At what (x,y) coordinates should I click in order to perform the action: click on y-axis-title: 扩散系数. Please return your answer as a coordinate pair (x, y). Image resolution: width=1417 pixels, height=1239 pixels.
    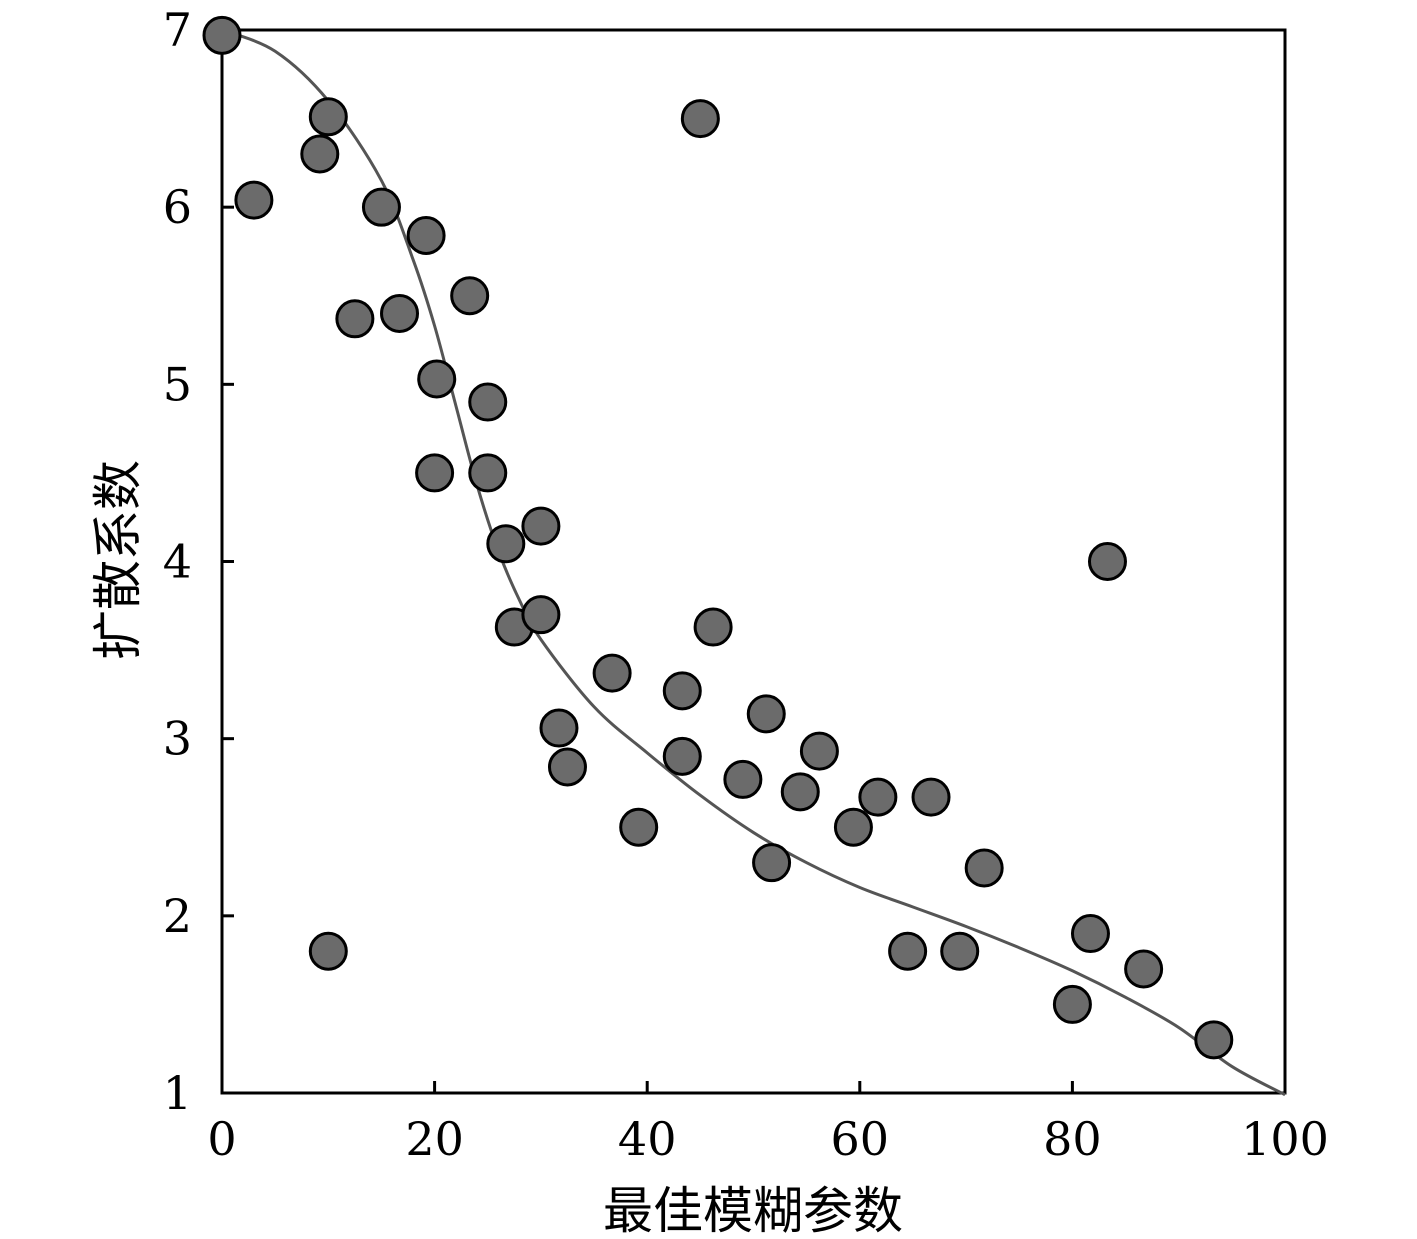
    Looking at the image, I should click on (118, 560).